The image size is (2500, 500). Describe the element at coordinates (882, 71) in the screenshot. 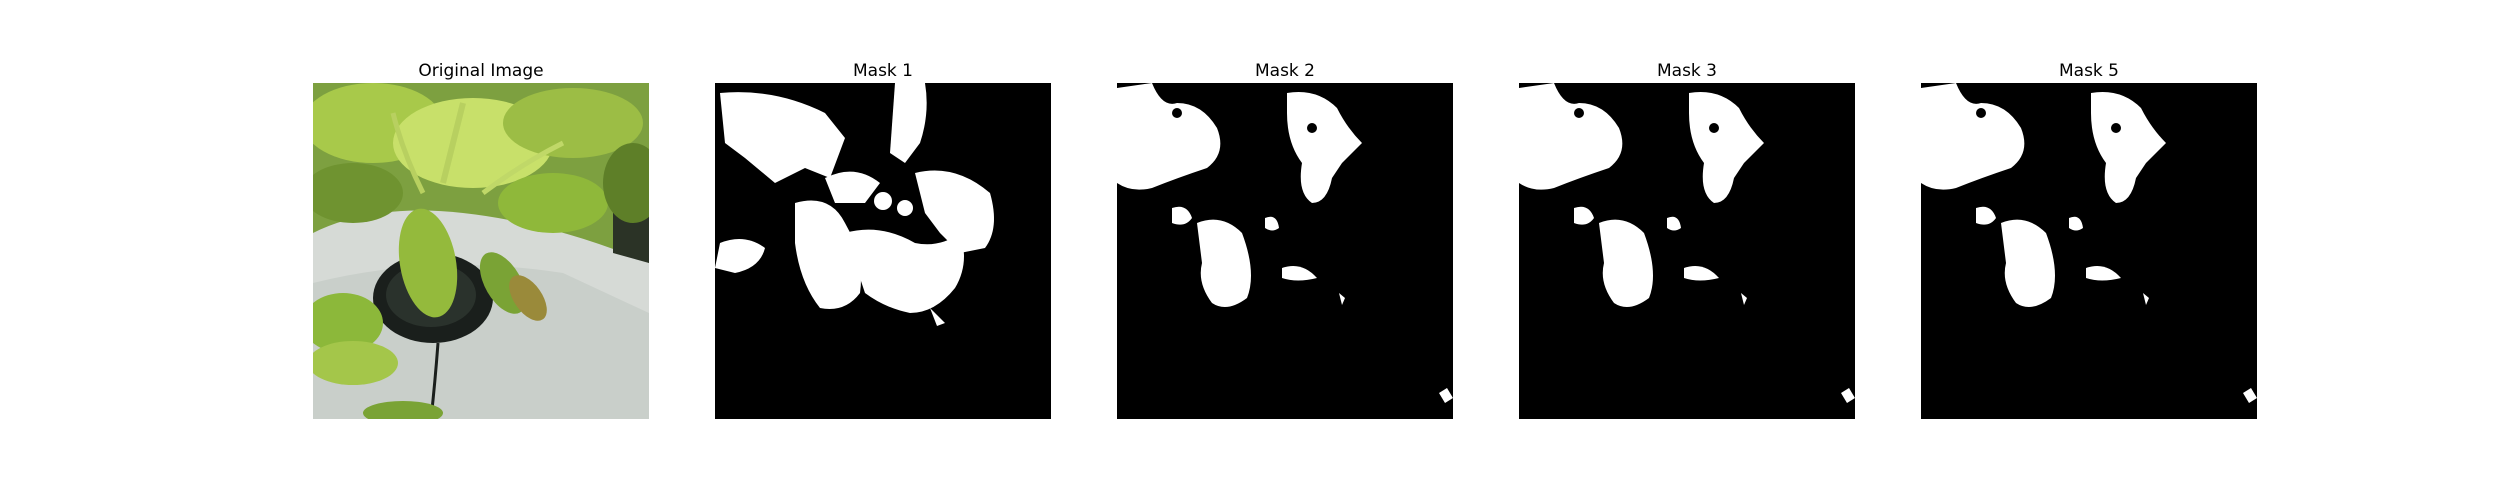

I see `panel-title: Mask 1` at that location.